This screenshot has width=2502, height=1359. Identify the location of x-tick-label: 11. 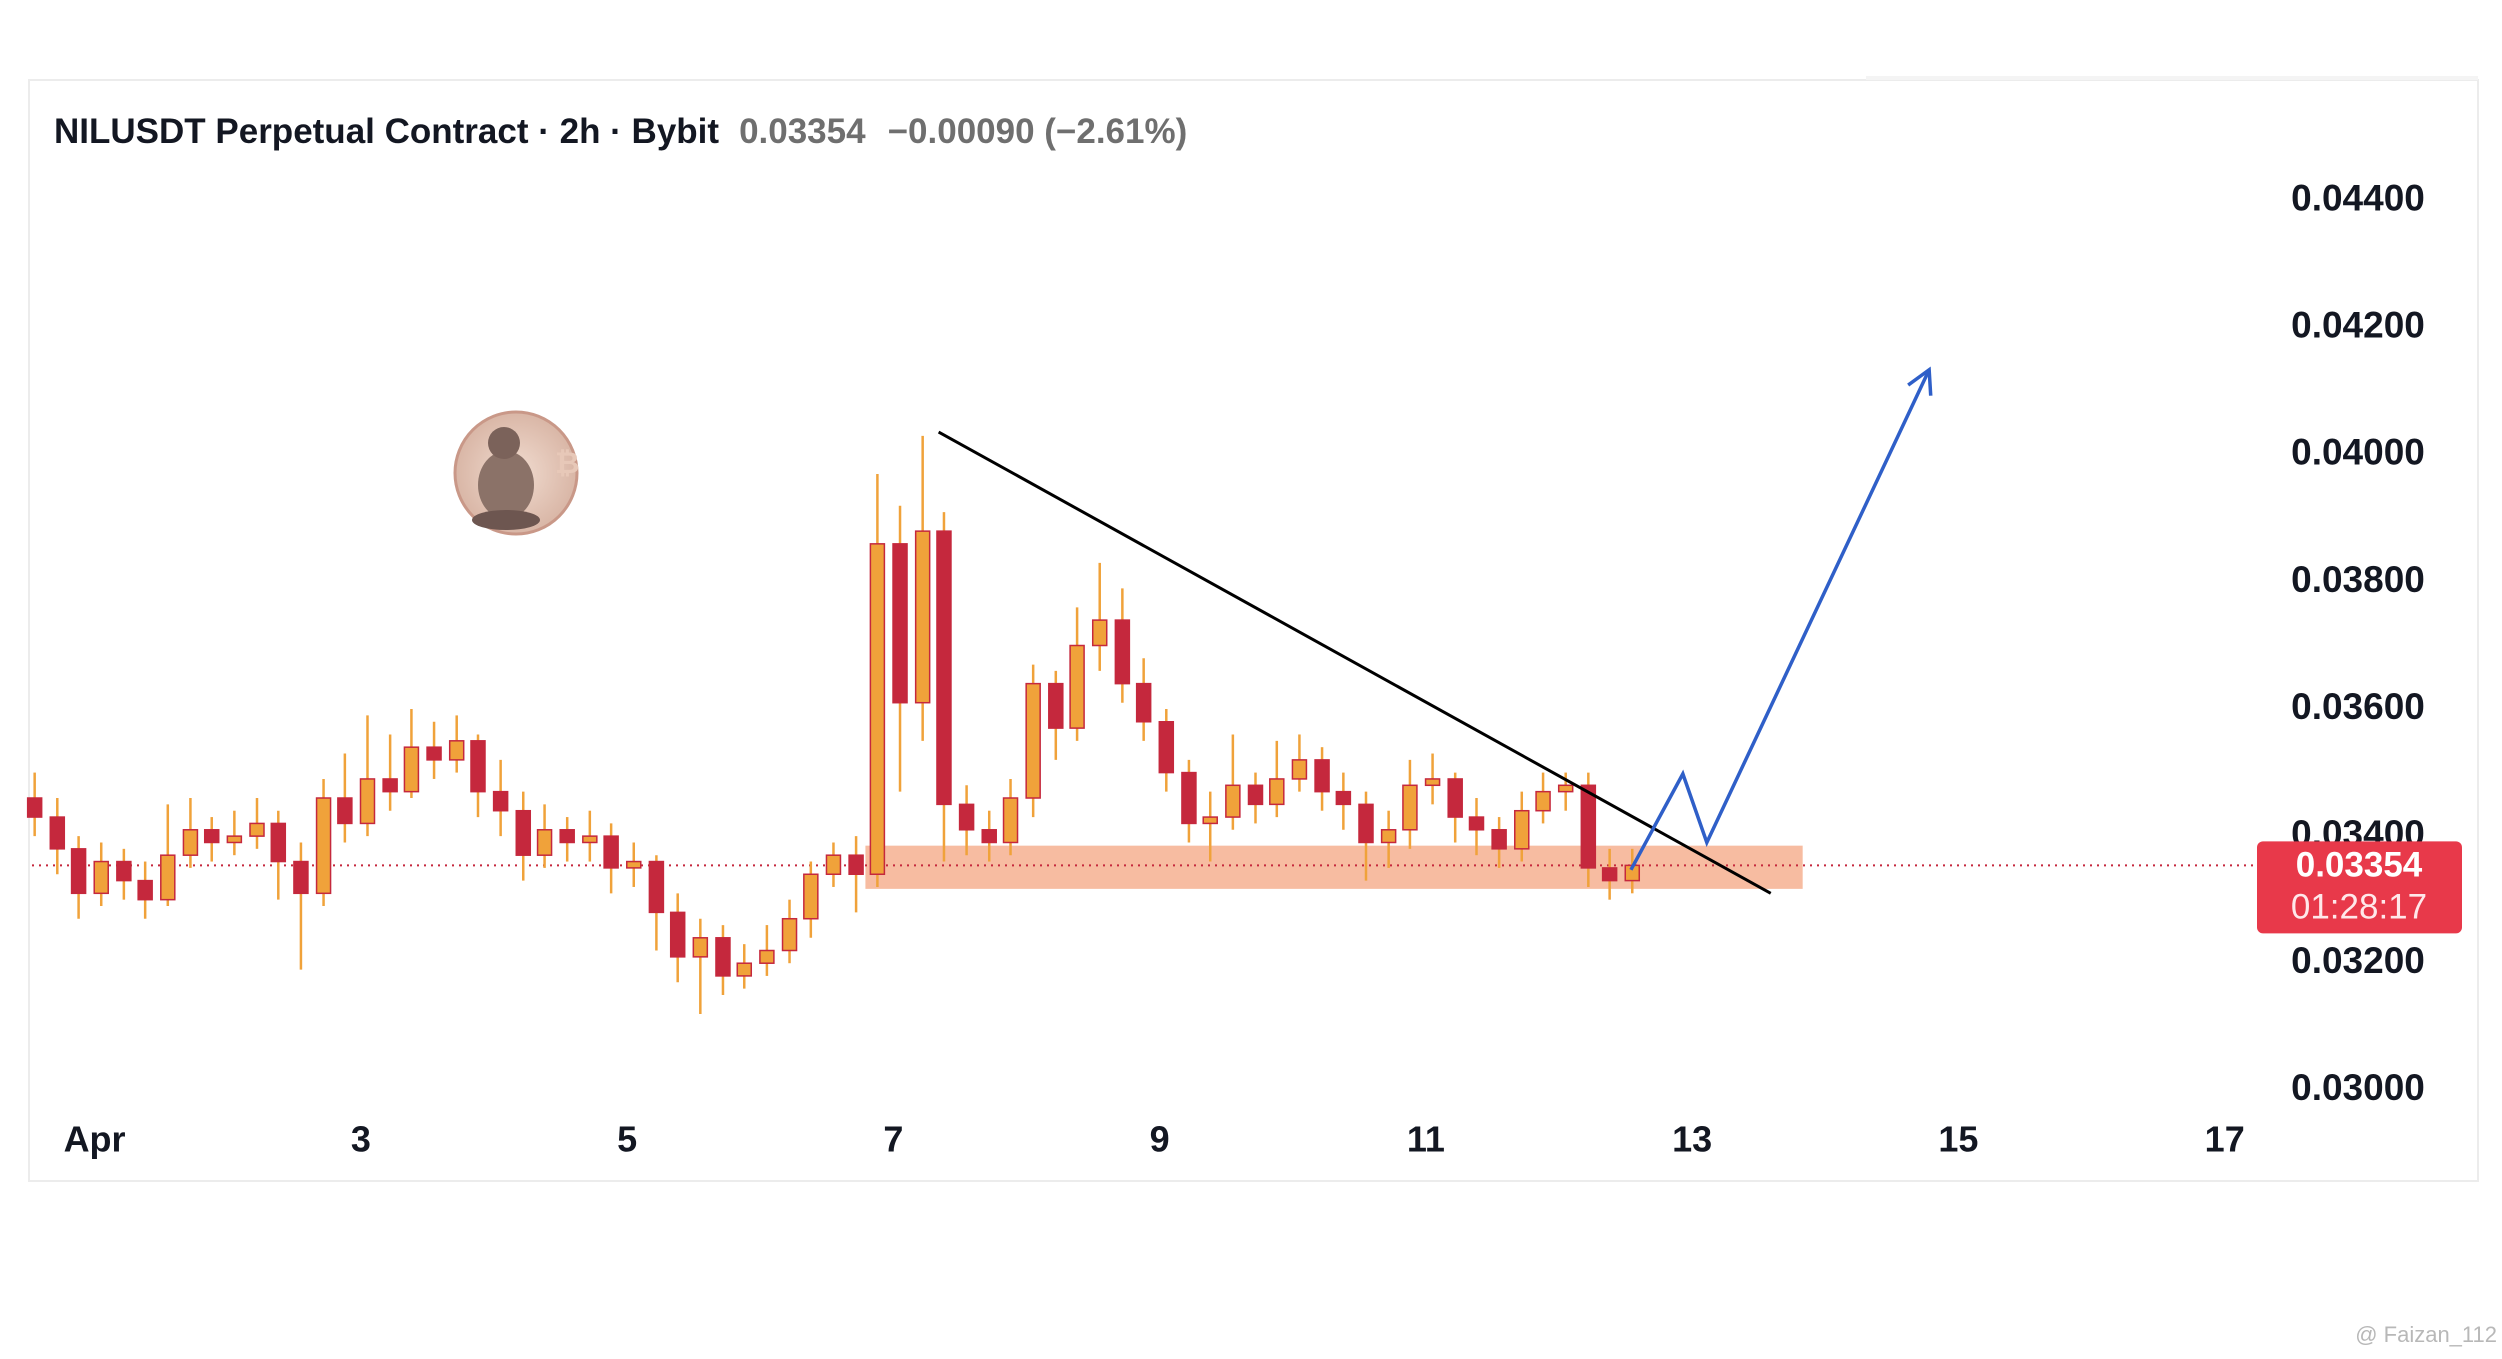
(1426, 1139).